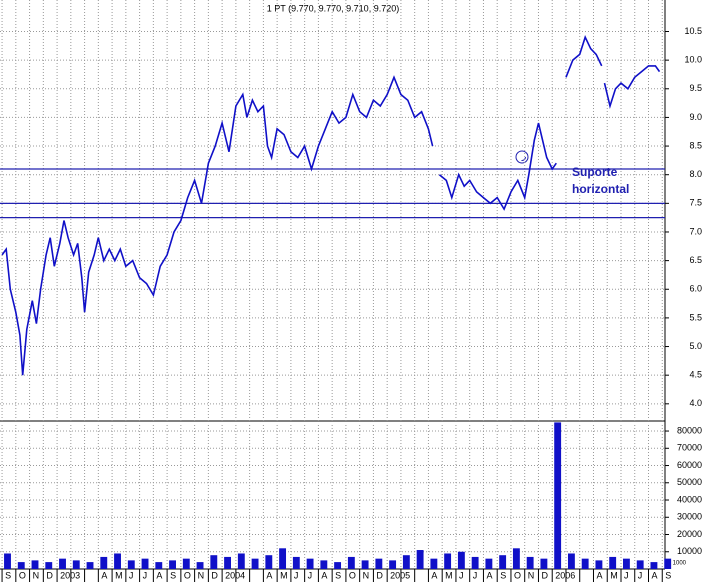 Image resolution: width=707 pixels, height=587 pixels. What do you see at coordinates (689, 551) in the screenshot?
I see `y-tick-label: 10000` at bounding box center [689, 551].